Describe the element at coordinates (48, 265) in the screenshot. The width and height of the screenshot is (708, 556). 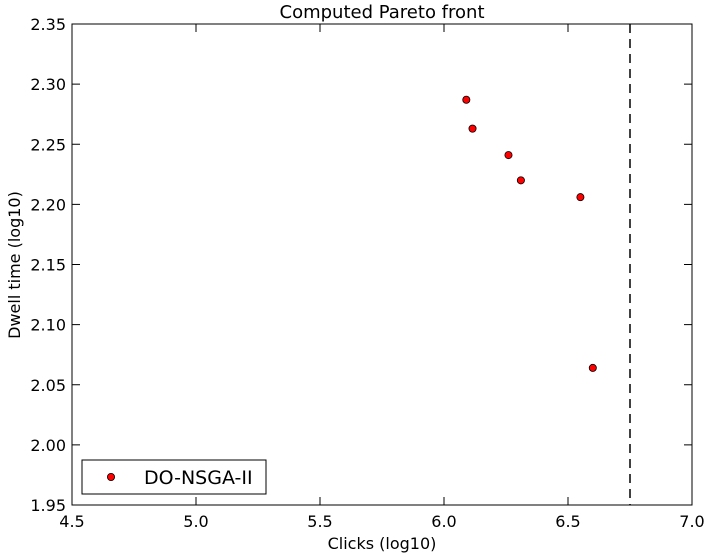
I see `y-tick-label: 2.15` at that location.